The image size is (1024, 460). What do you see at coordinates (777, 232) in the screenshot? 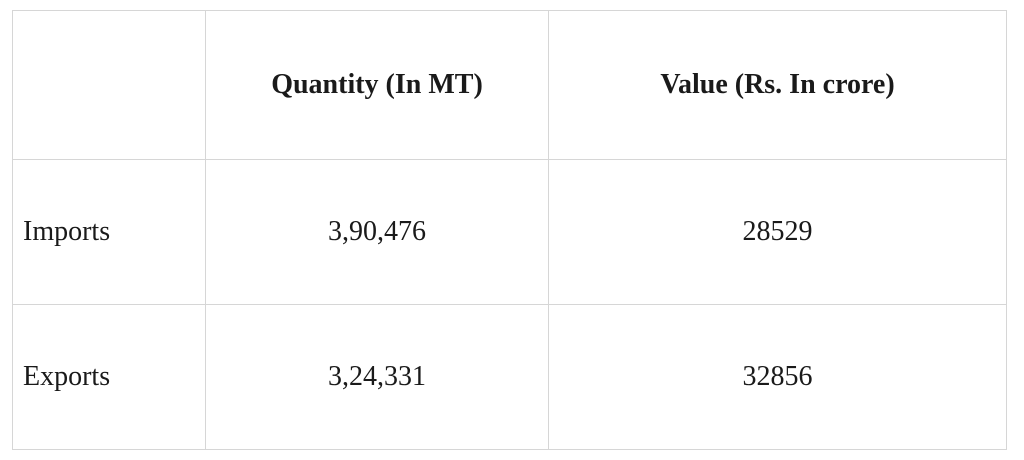
I see `cell-imports-value: 28529` at bounding box center [777, 232].